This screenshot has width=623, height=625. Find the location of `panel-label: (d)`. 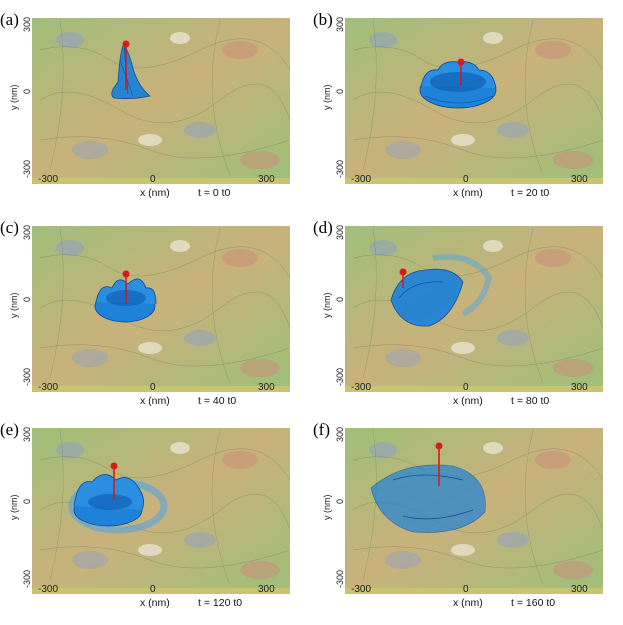

panel-label: (d) is located at coordinates (323, 227).